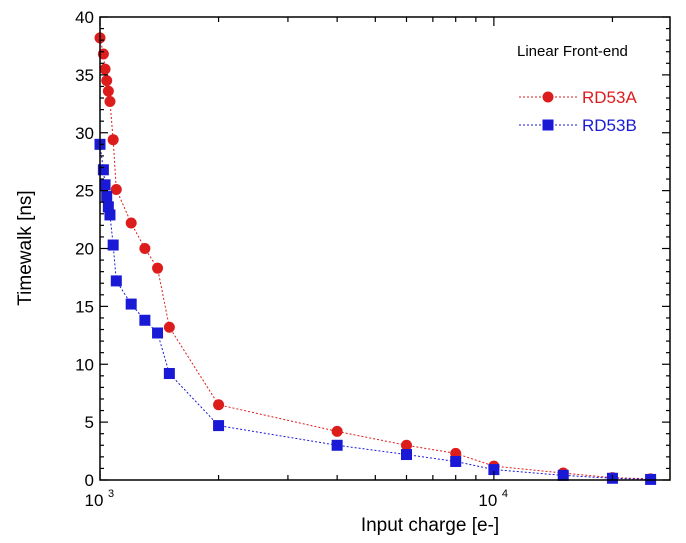  I want to click on y-tick-label: 35, so click(84, 75).